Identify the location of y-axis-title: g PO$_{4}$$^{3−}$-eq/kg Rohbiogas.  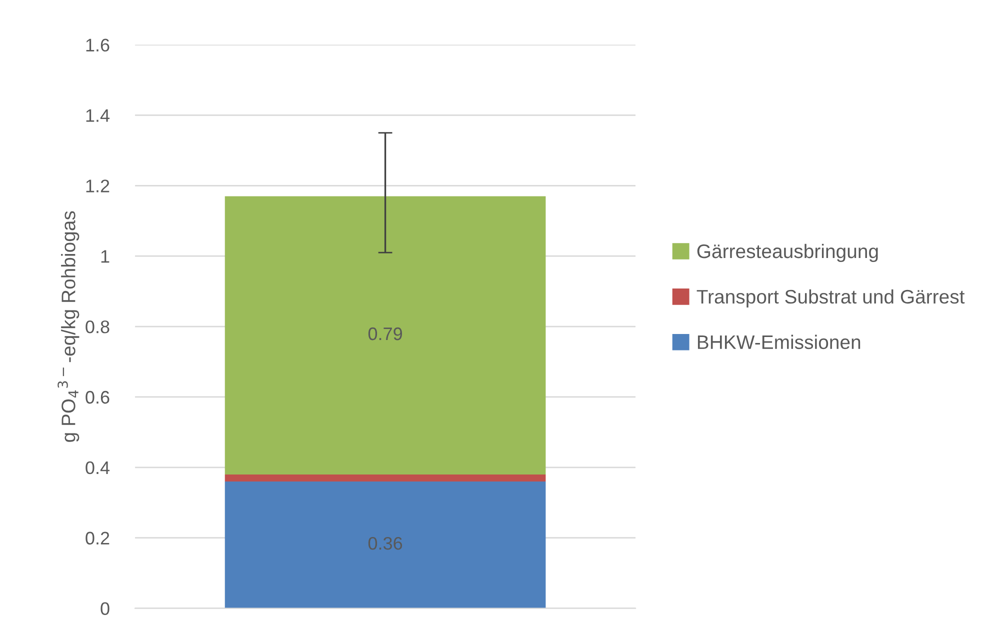
(69, 326).